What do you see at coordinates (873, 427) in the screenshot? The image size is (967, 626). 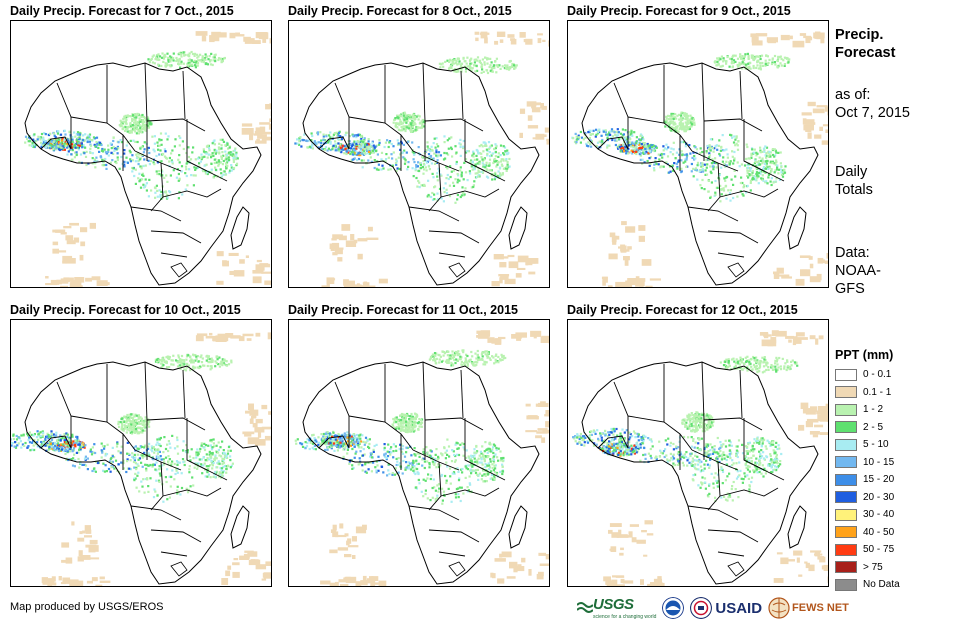 I see `legend-label: 2 - 5` at bounding box center [873, 427].